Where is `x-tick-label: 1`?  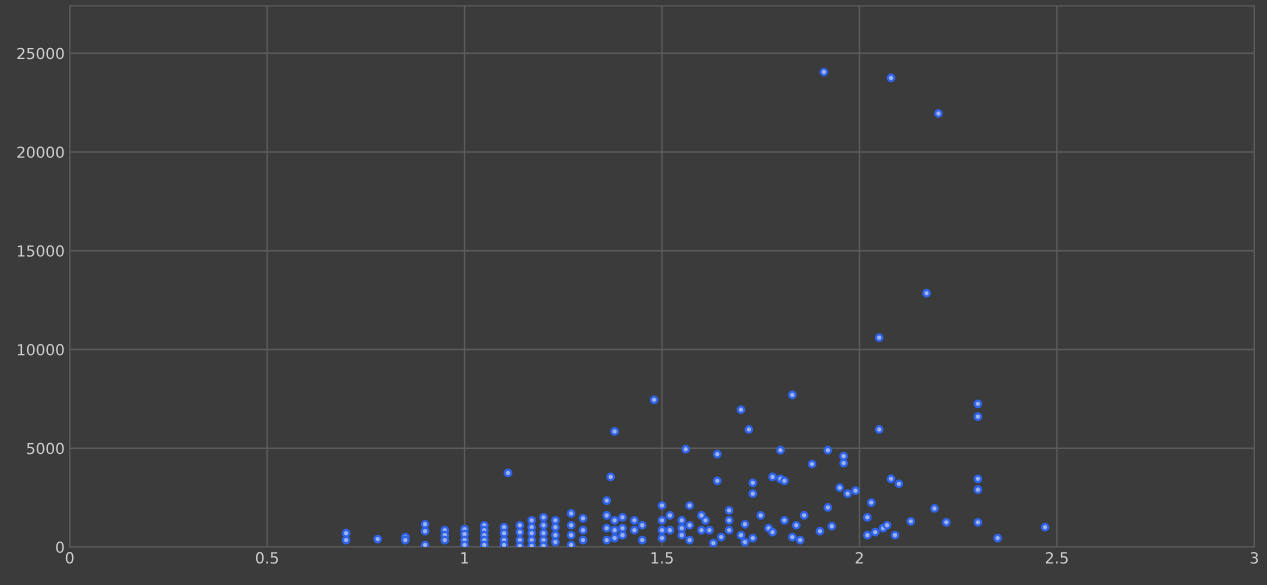
x-tick-label: 1 is located at coordinates (465, 558).